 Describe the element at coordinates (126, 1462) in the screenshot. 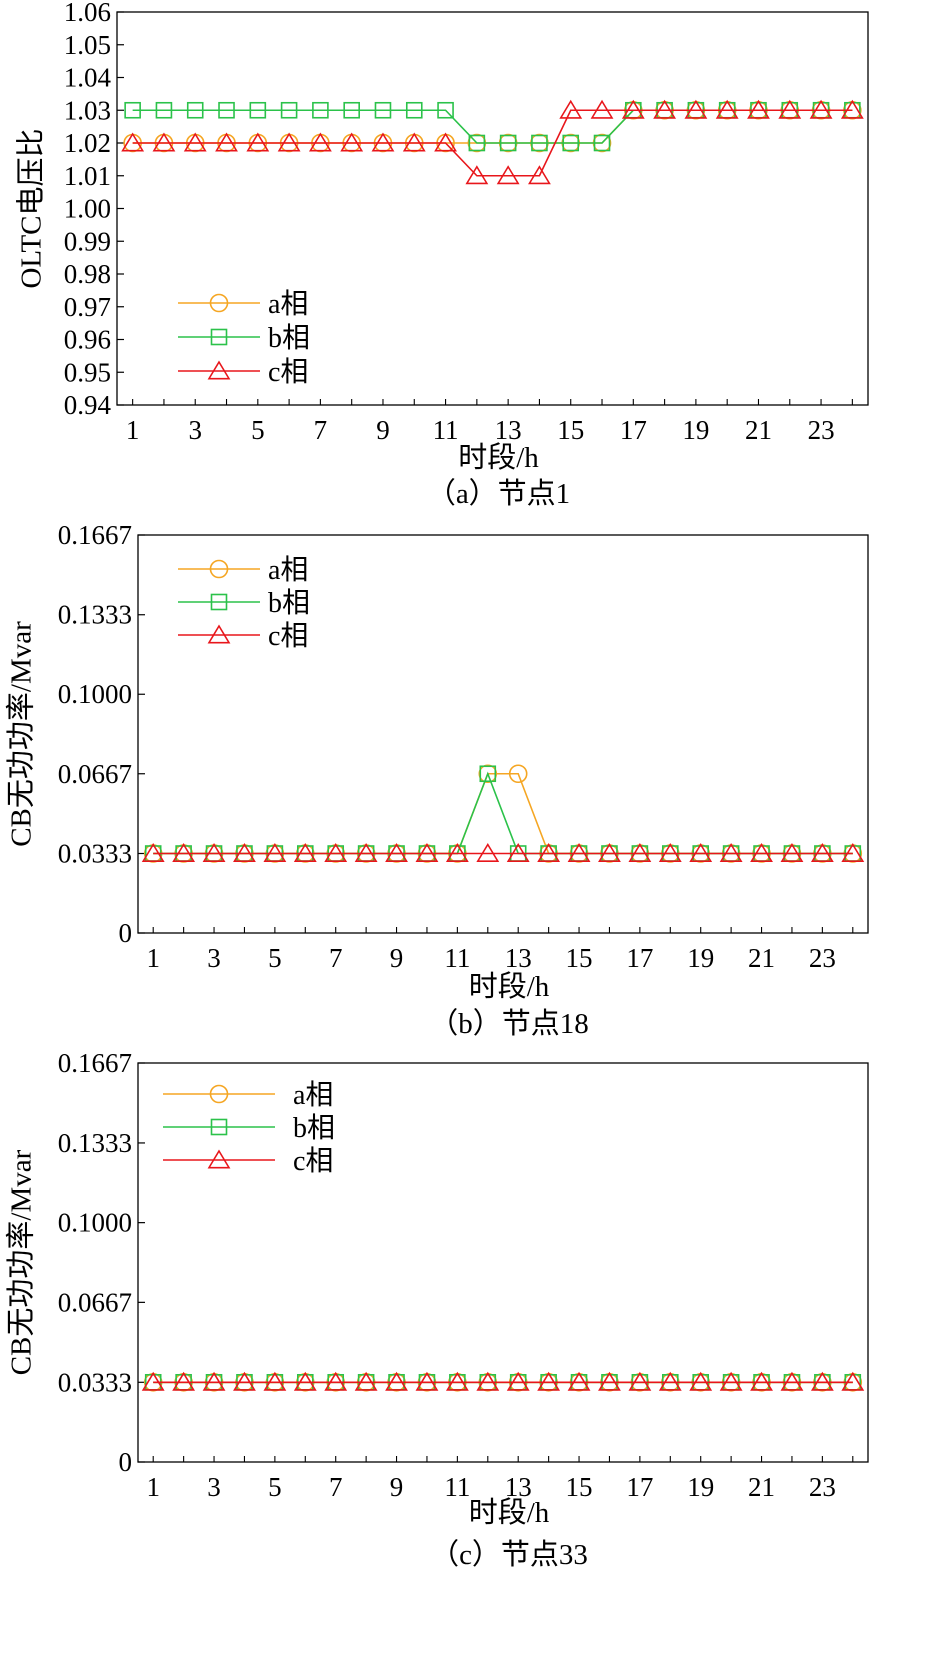

I see `y-tick-label: 0` at that location.